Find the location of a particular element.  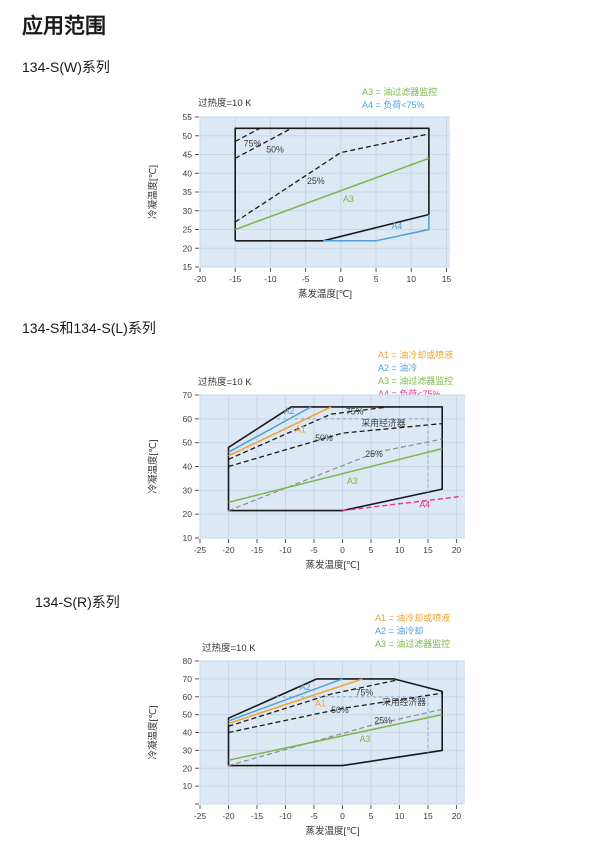

chart-2-ytick: 20 is located at coordinates (188, 514).